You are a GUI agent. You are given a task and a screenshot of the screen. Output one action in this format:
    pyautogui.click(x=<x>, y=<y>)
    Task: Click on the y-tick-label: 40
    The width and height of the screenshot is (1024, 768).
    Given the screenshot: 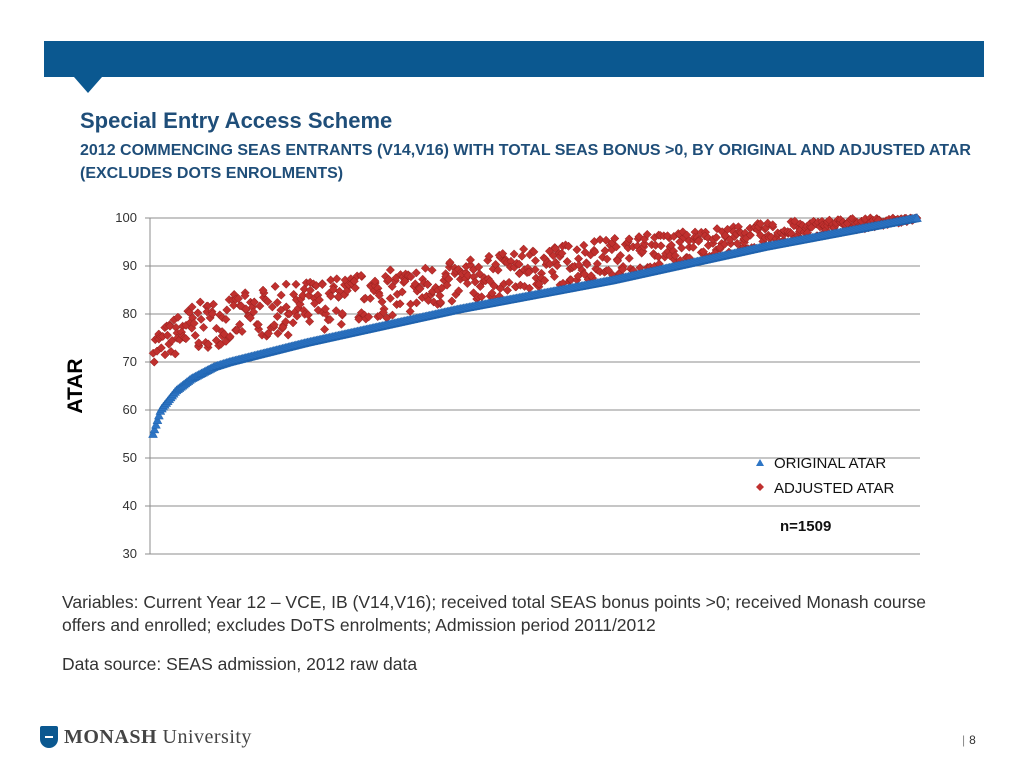 What is the action you would take?
    pyautogui.click(x=130, y=505)
    